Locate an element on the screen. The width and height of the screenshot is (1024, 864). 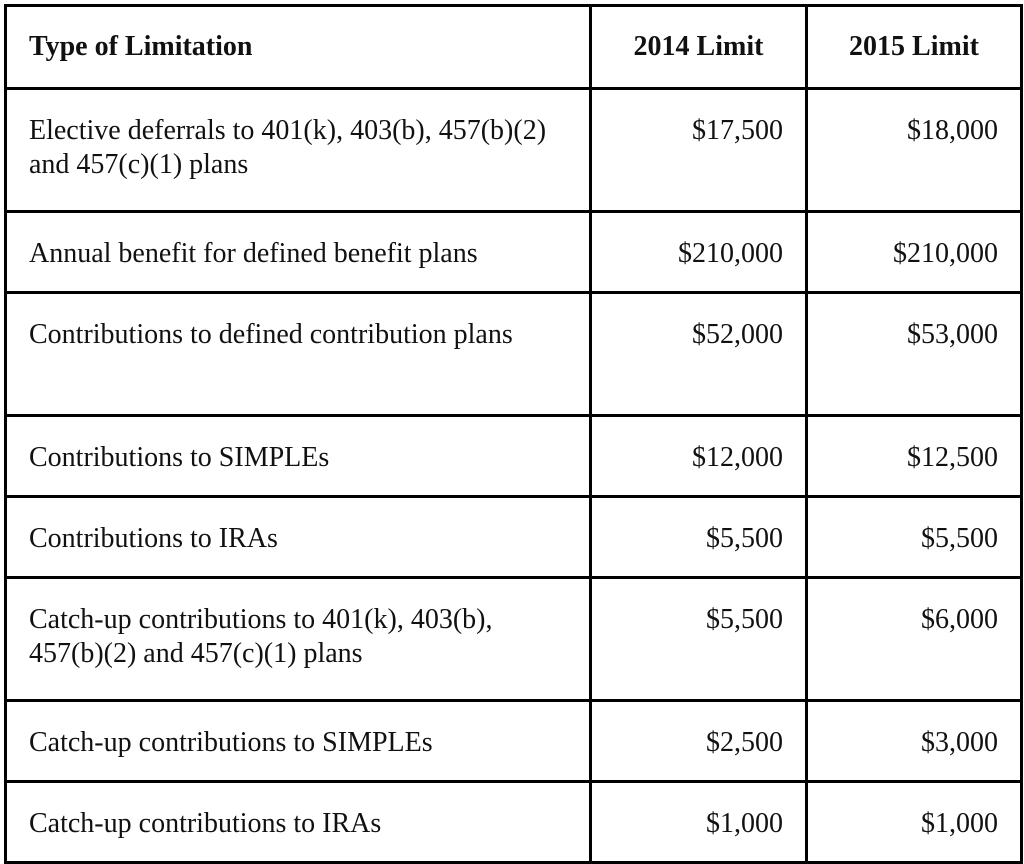
table-row: Contributions to SIMPLEs $12,000 $12,500 is located at coordinates (513, 456).